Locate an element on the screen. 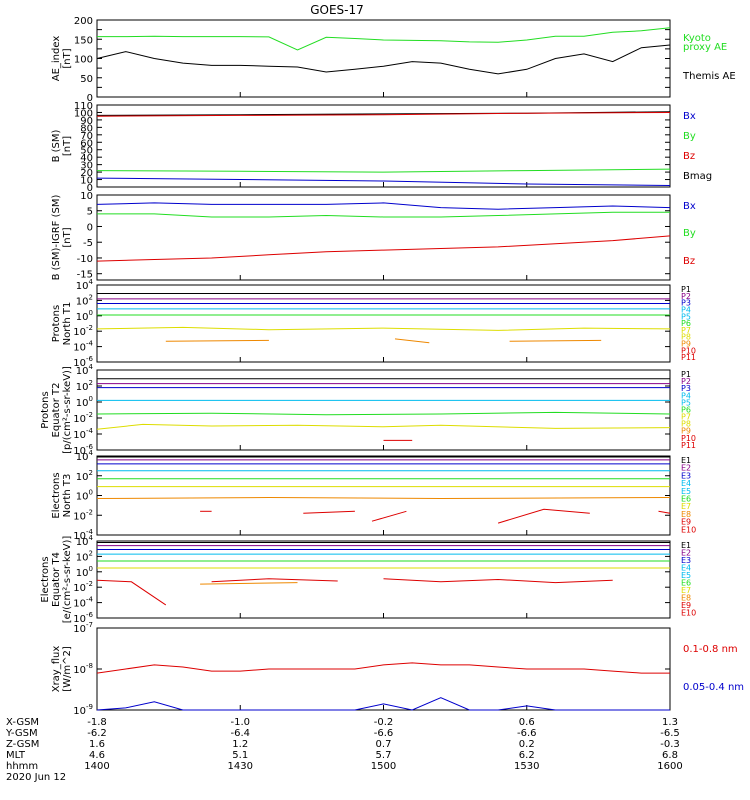 Image resolution: width=750 pixels, height=800 pixels. y-axis-label: Electrons is located at coordinates (45, 579).